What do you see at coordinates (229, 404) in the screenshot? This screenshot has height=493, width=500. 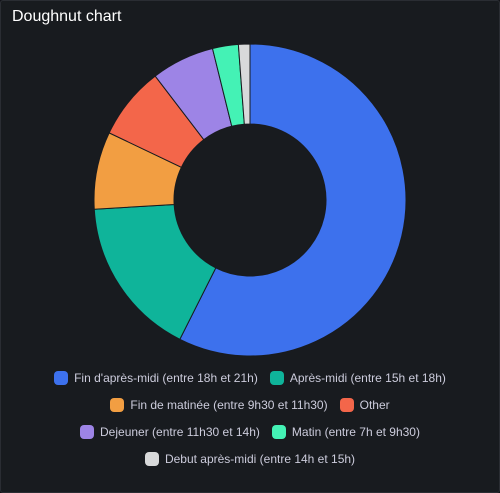 I see `legend-label: Fin de matinée (entre 9h30 et 11h30)` at bounding box center [229, 404].